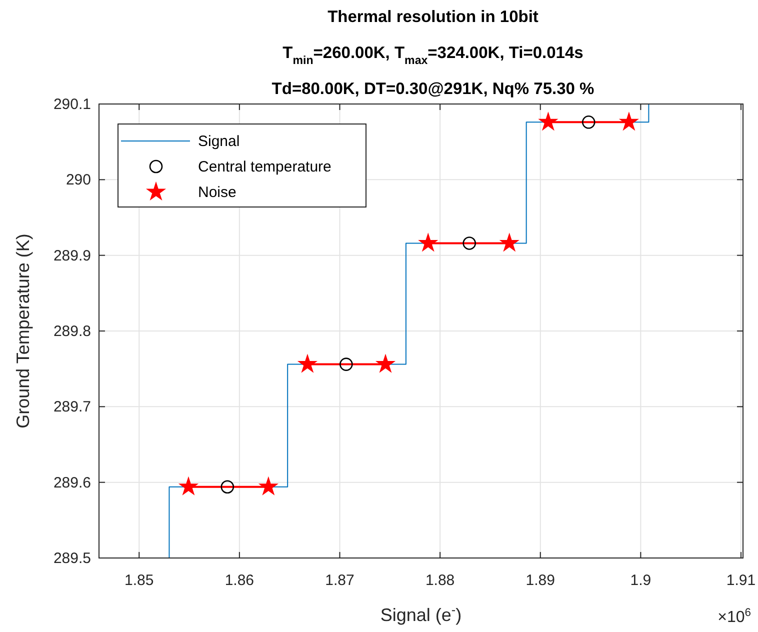  Describe the element at coordinates (23, 331) in the screenshot. I see `y-axis-title: Ground Temperature (K)` at that location.